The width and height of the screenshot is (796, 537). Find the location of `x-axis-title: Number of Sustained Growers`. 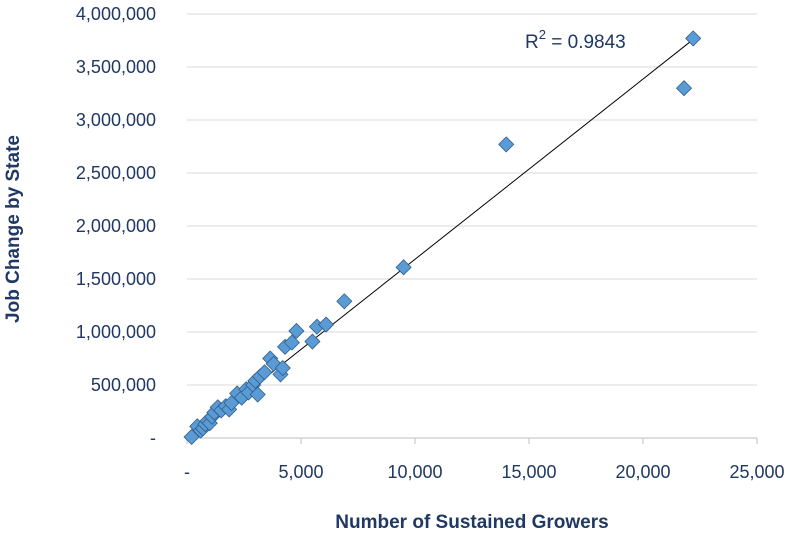

x-axis-title: Number of Sustained Growers is located at coordinates (471, 522).